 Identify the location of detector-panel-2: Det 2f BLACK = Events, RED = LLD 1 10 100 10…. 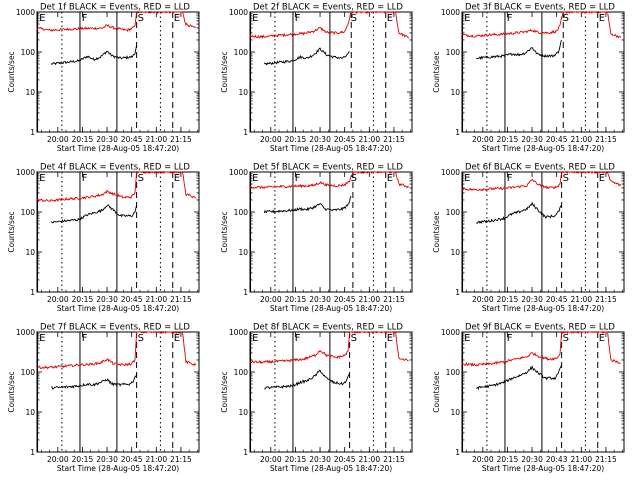
(316, 78).